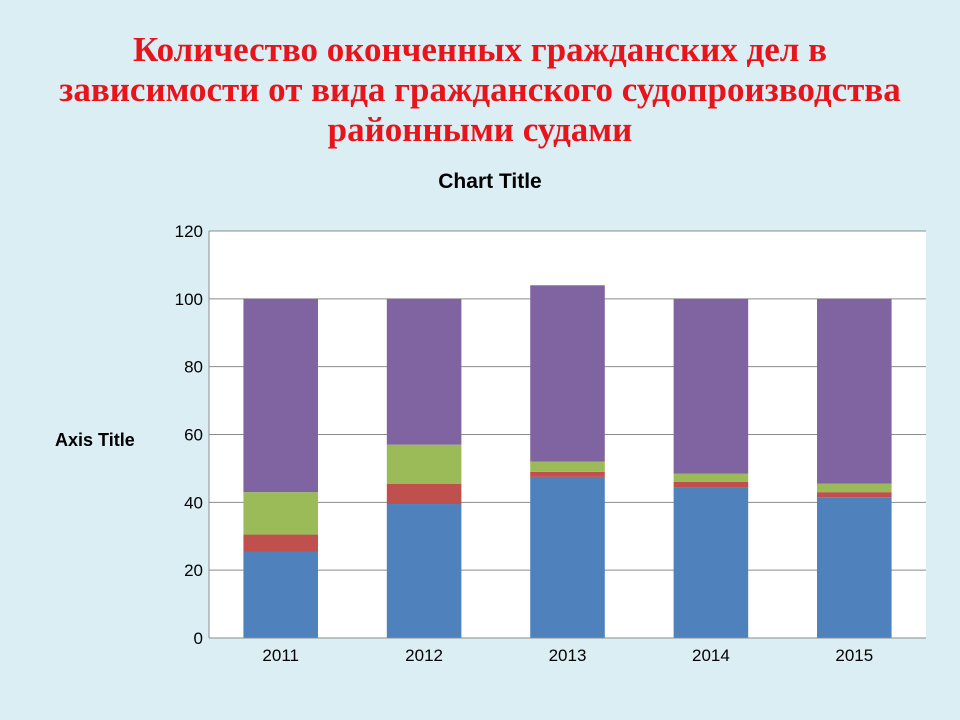  What do you see at coordinates (711, 655) in the screenshot?
I see `x-tick-label: 2014` at bounding box center [711, 655].